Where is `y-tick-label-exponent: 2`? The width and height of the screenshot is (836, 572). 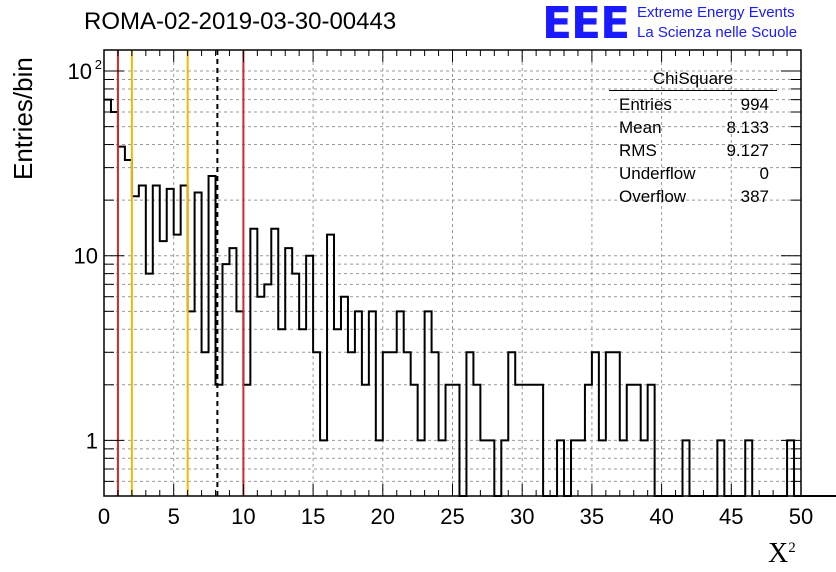 y-tick-label-exponent: 2 is located at coordinates (98, 64).